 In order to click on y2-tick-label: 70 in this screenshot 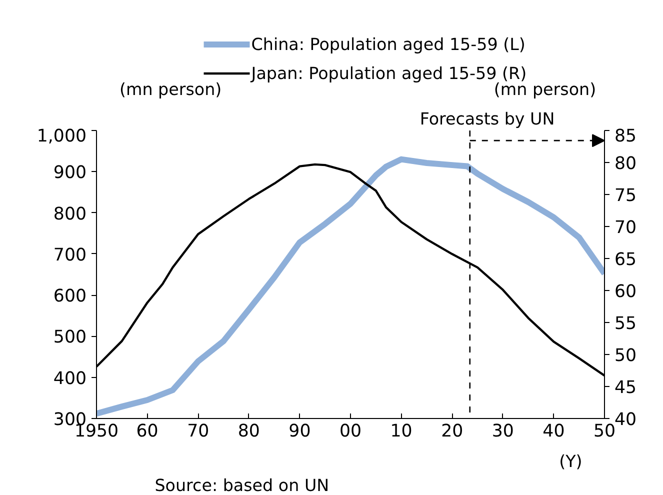, I will do `click(625, 228)`.